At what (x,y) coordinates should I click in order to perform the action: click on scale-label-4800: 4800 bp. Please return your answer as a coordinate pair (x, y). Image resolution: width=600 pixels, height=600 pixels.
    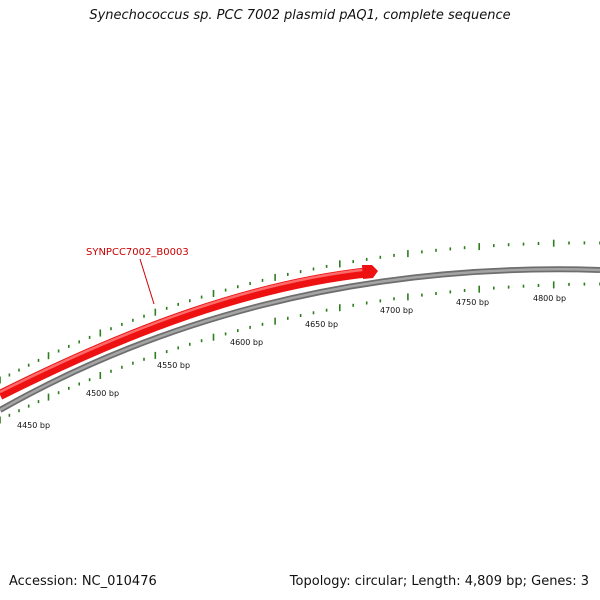
    Looking at the image, I should click on (549, 298).